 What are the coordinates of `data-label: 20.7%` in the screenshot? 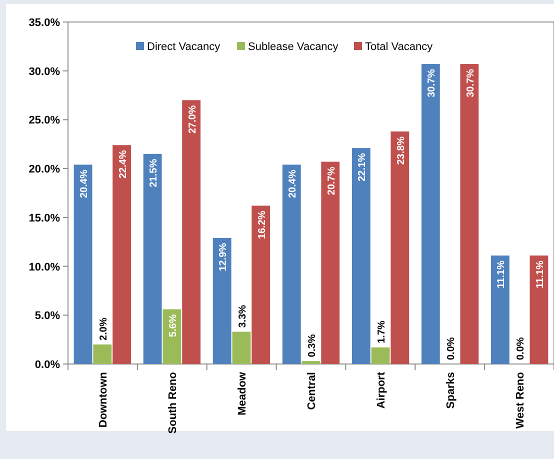 It's located at (332, 181).